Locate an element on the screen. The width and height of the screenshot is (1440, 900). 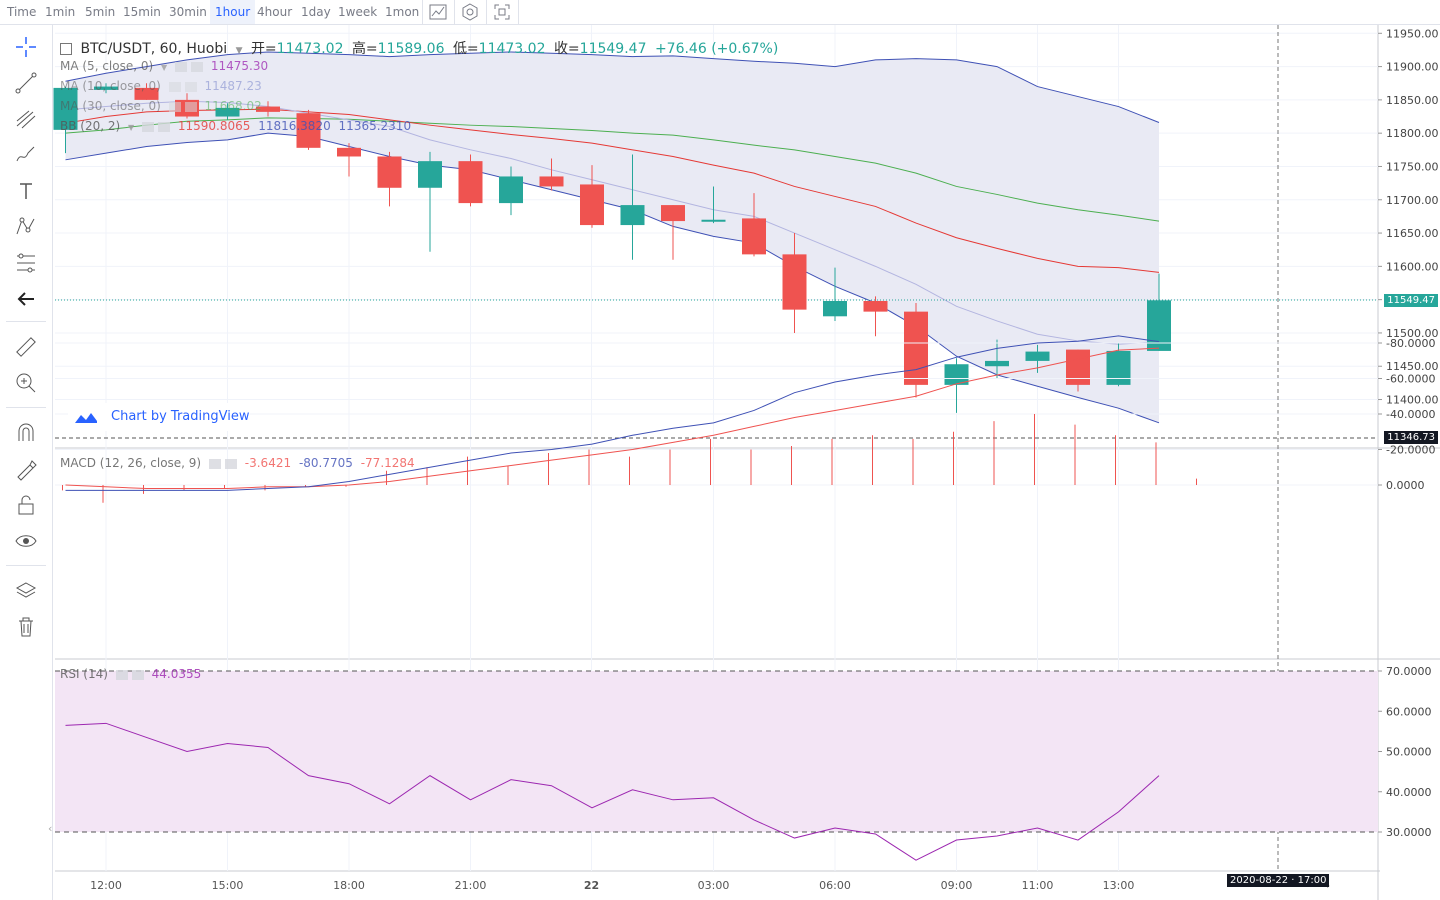
interval-5min: 5min is located at coordinates (100, 12).